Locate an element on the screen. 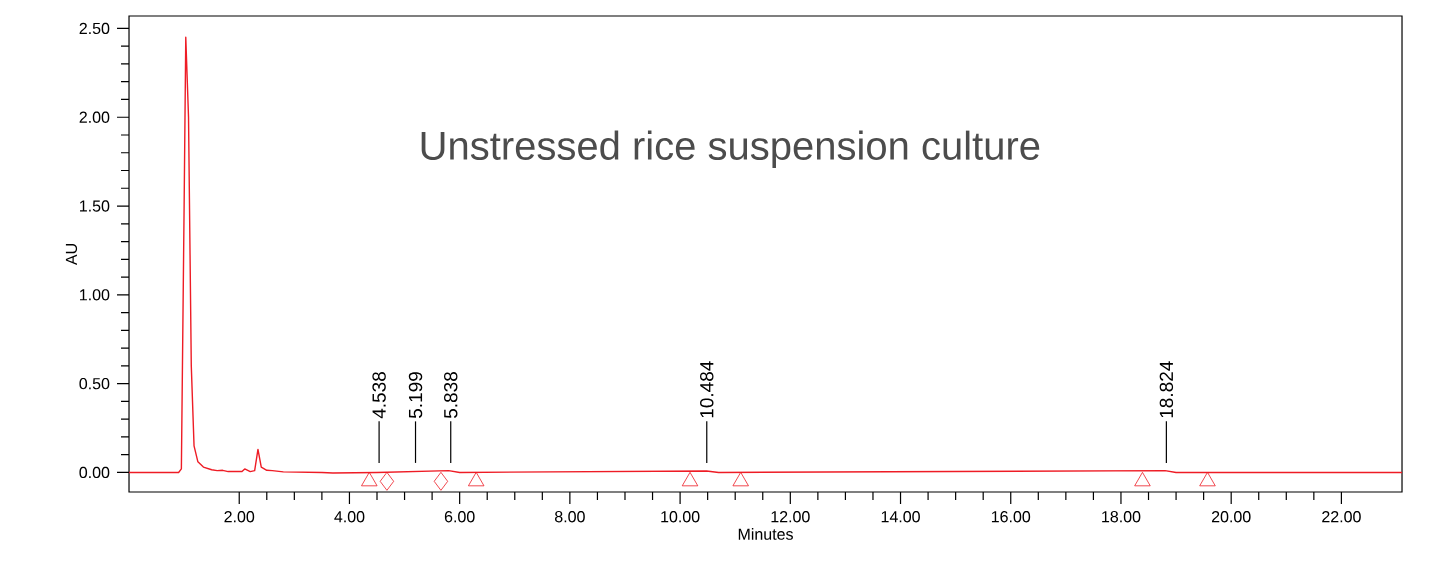 The height and width of the screenshot is (565, 1449). y-axis-title: AU is located at coordinates (71, 255).